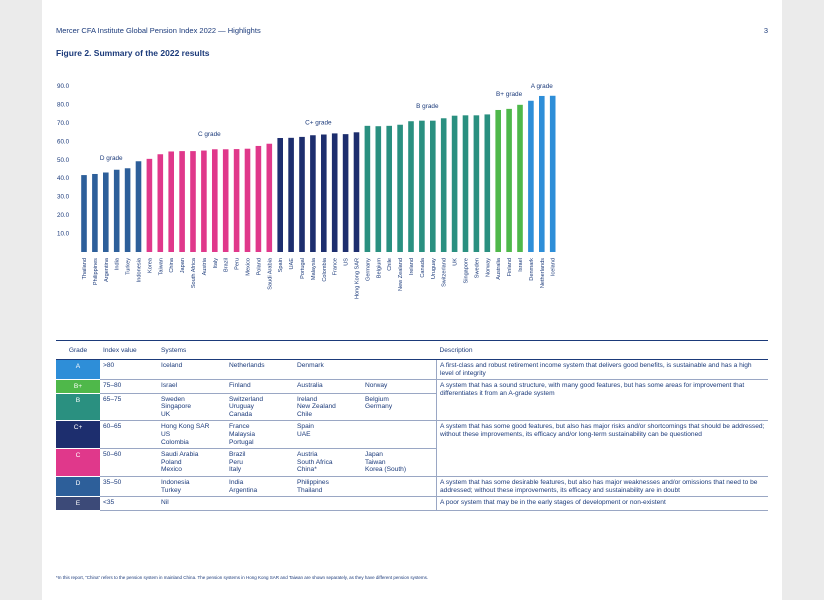 The width and height of the screenshot is (824, 600). What do you see at coordinates (313, 193) in the screenshot?
I see `bar-malaysia` at bounding box center [313, 193].